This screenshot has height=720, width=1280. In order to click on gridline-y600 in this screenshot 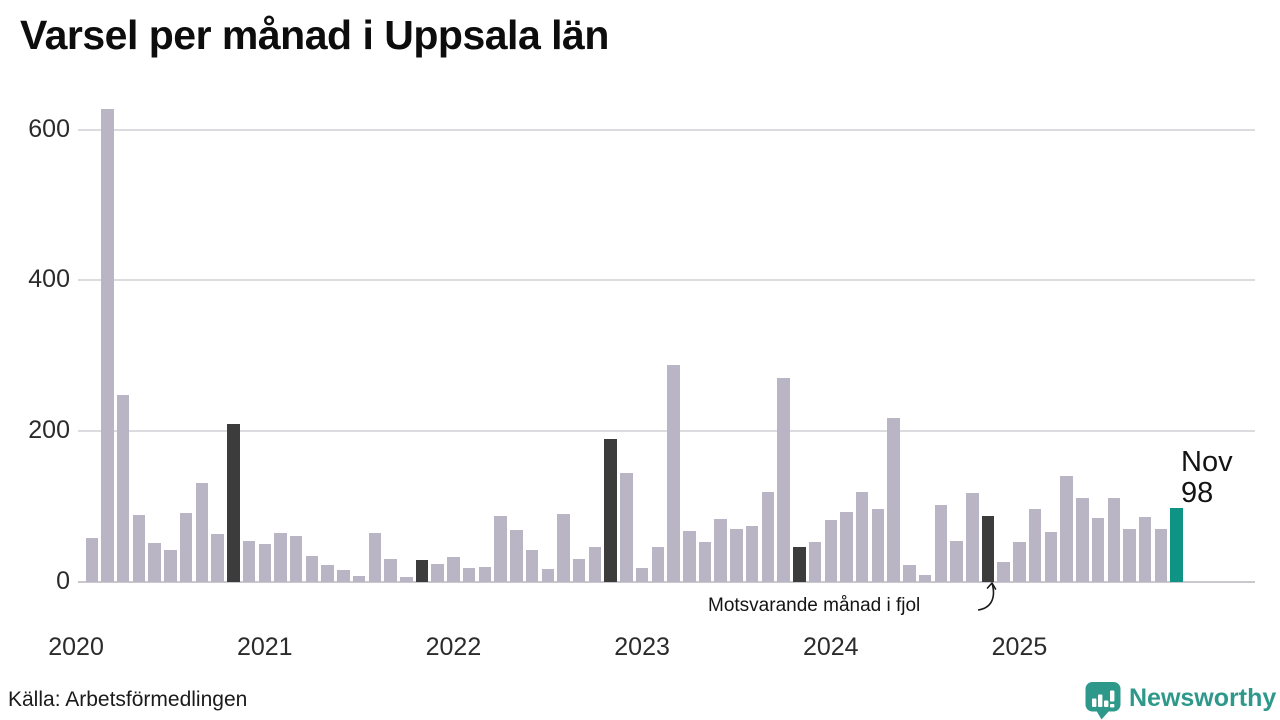, I will do `click(666, 129)`.